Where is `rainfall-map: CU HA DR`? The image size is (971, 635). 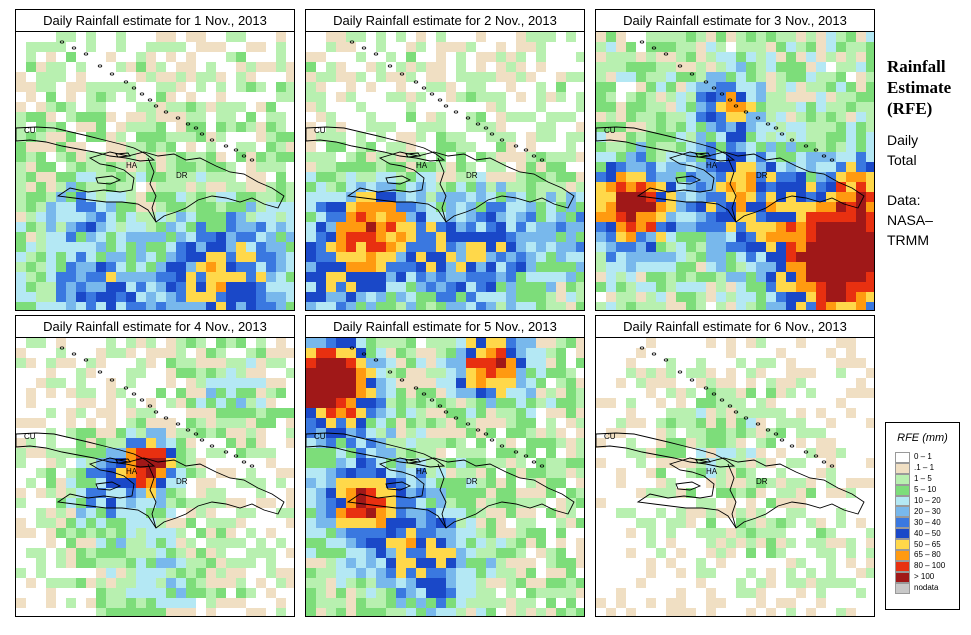 rainfall-map: CU HA DR is located at coordinates (445, 171).